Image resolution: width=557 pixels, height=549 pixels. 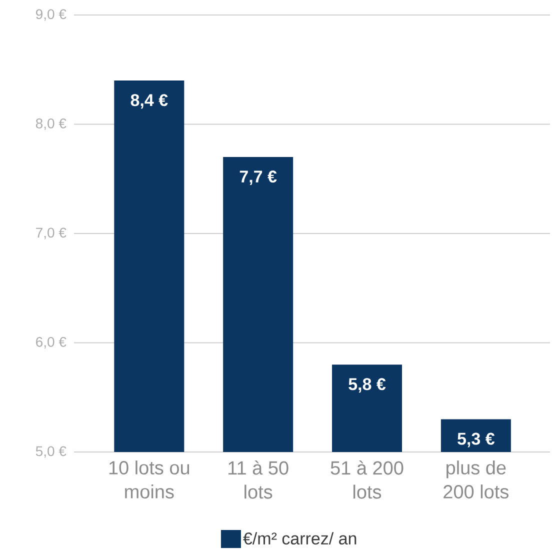 What do you see at coordinates (258, 479) in the screenshot?
I see `x-tick-label: 11 à 50 lots` at bounding box center [258, 479].